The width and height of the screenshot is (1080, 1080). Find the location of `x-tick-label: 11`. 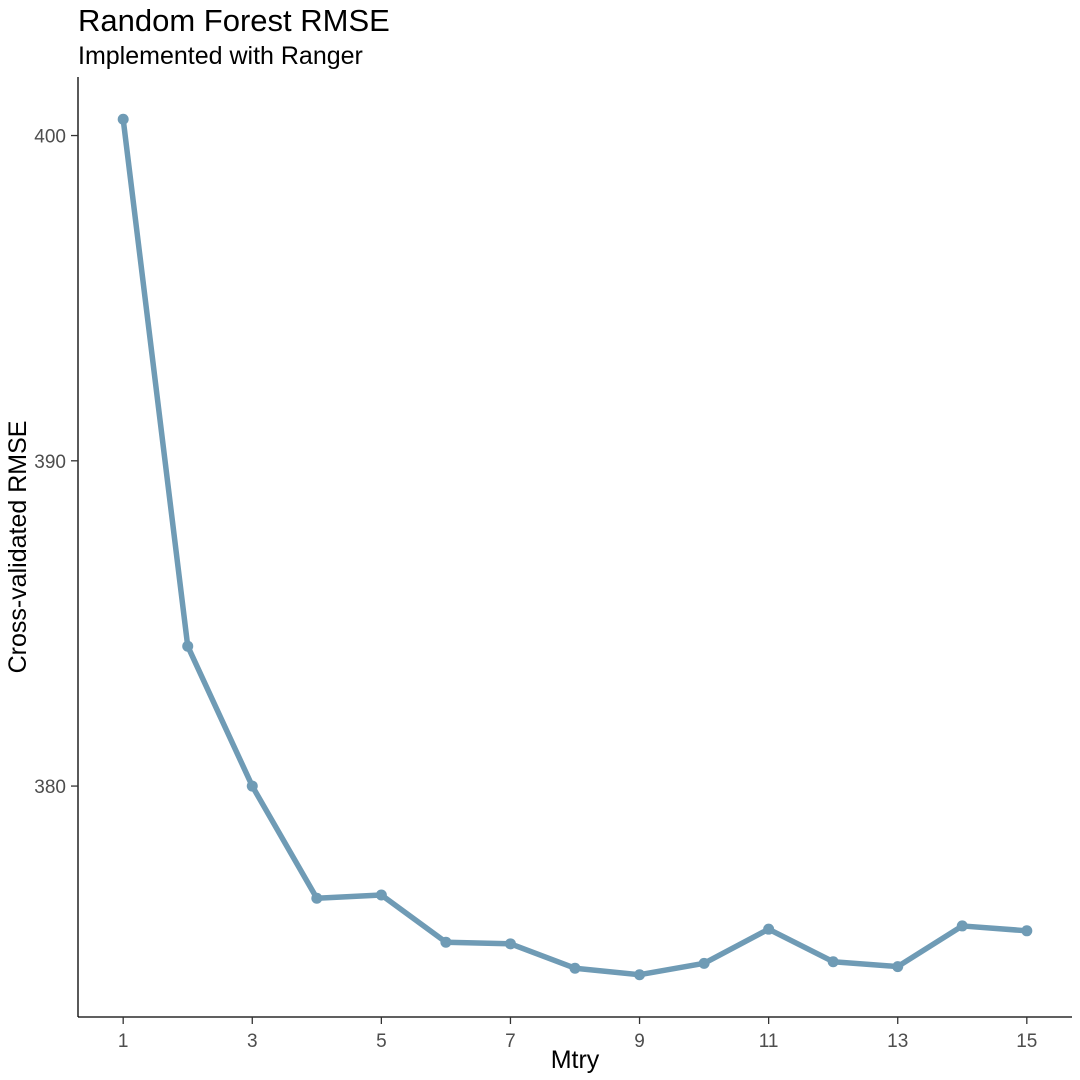

x-tick-label: 11 is located at coordinates (769, 1041).